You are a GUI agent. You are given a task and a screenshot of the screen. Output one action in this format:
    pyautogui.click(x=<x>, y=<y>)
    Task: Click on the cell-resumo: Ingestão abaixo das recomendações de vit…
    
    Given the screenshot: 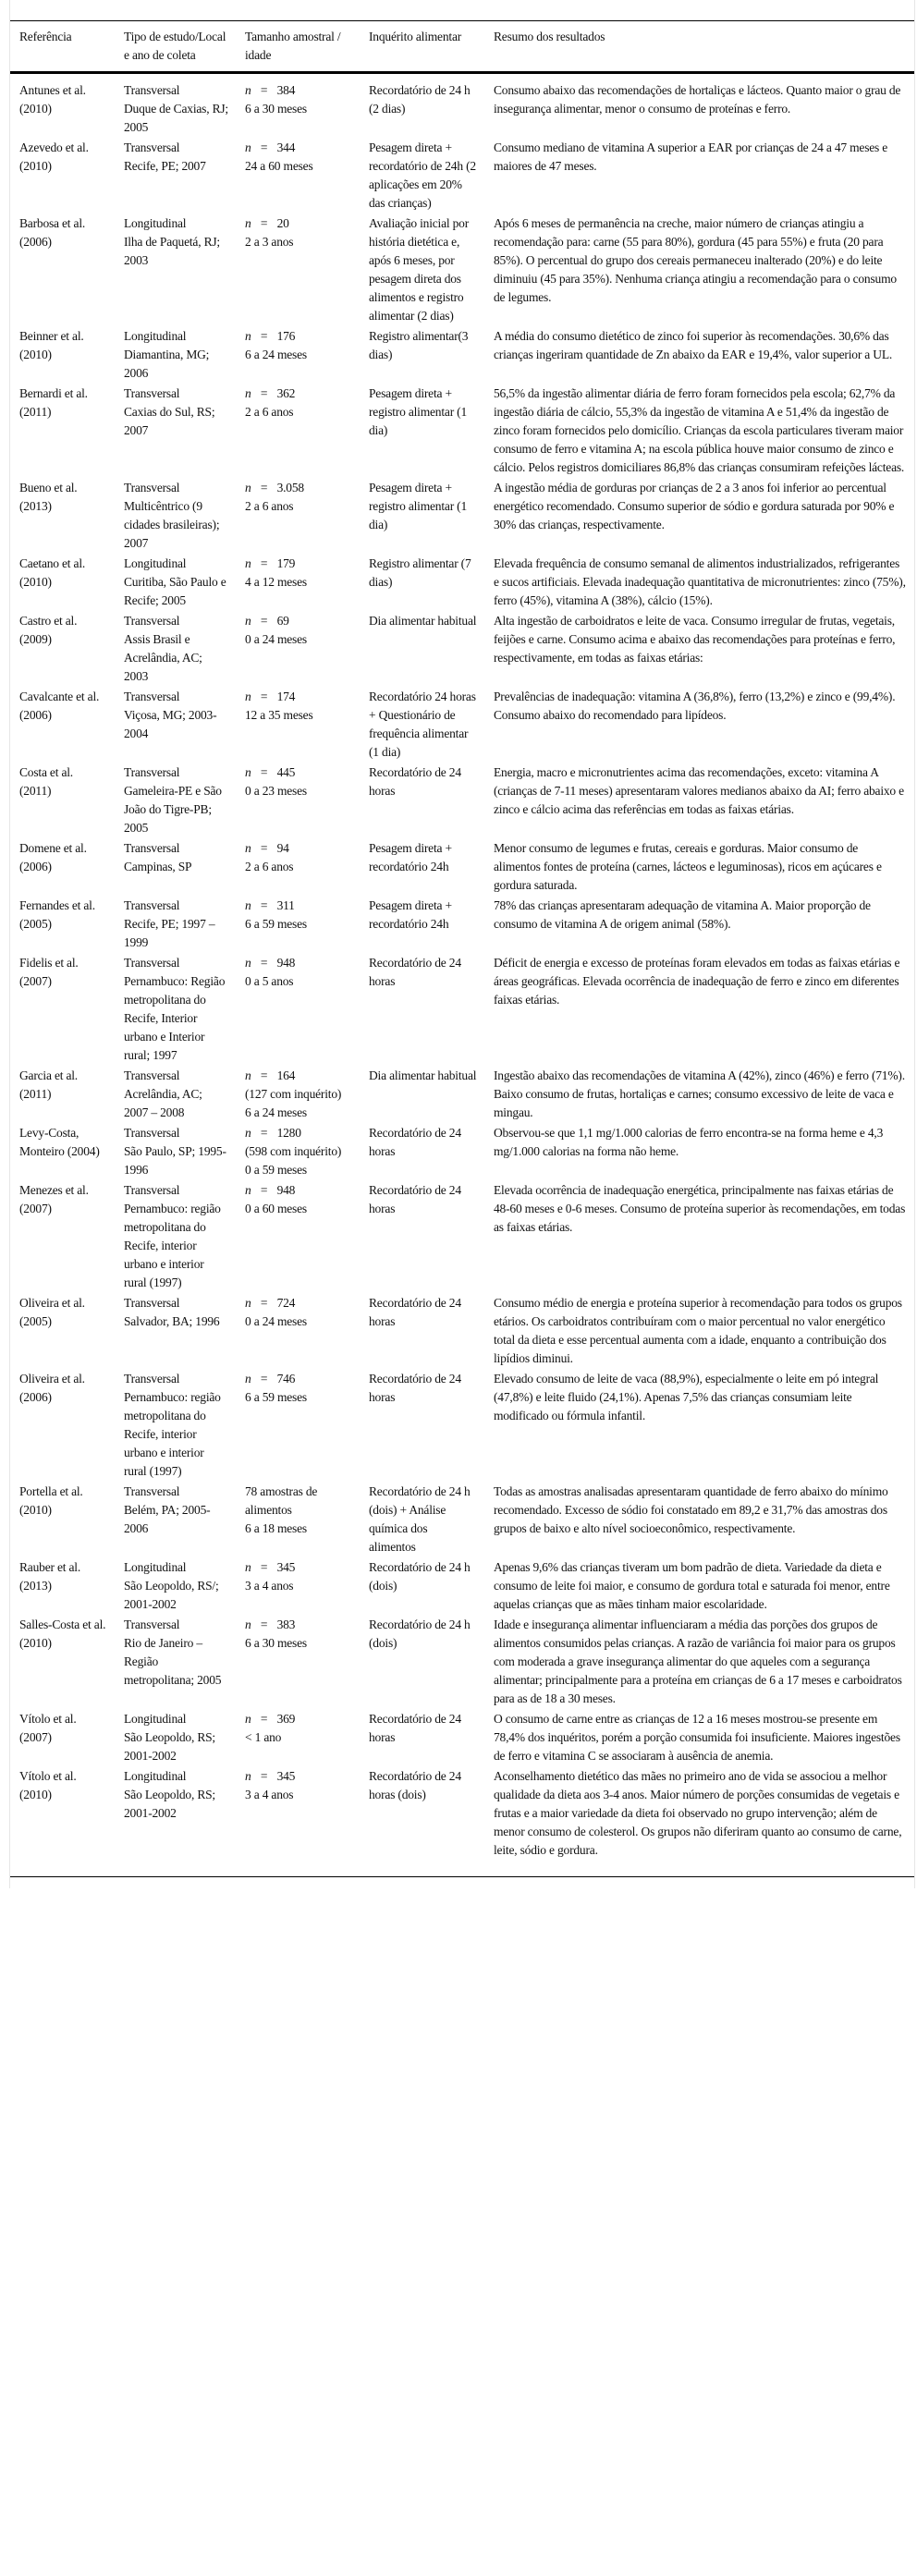 What is the action you would take?
    pyautogui.click(x=699, y=1093)
    